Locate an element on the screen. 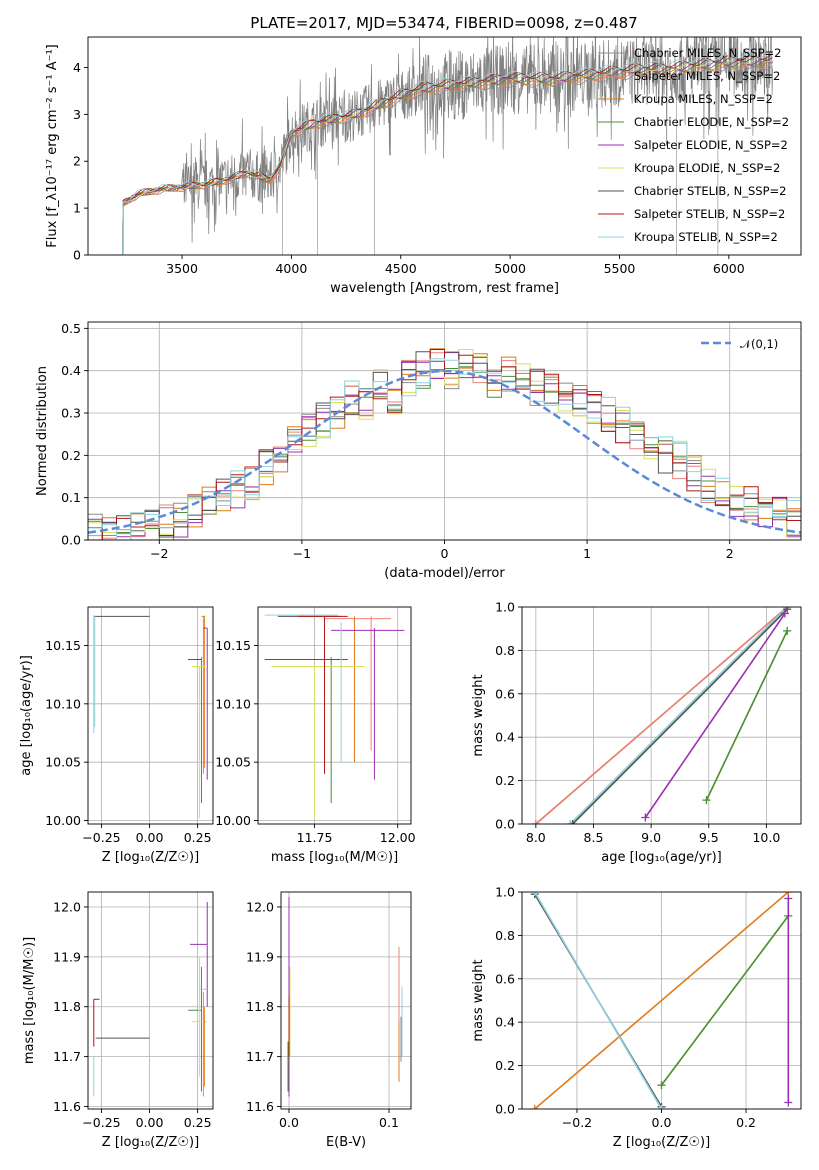 The height and width of the screenshot is (1170, 819). mass_vs_Z-y-tick-label: 11.6 is located at coordinates (67, 1106).